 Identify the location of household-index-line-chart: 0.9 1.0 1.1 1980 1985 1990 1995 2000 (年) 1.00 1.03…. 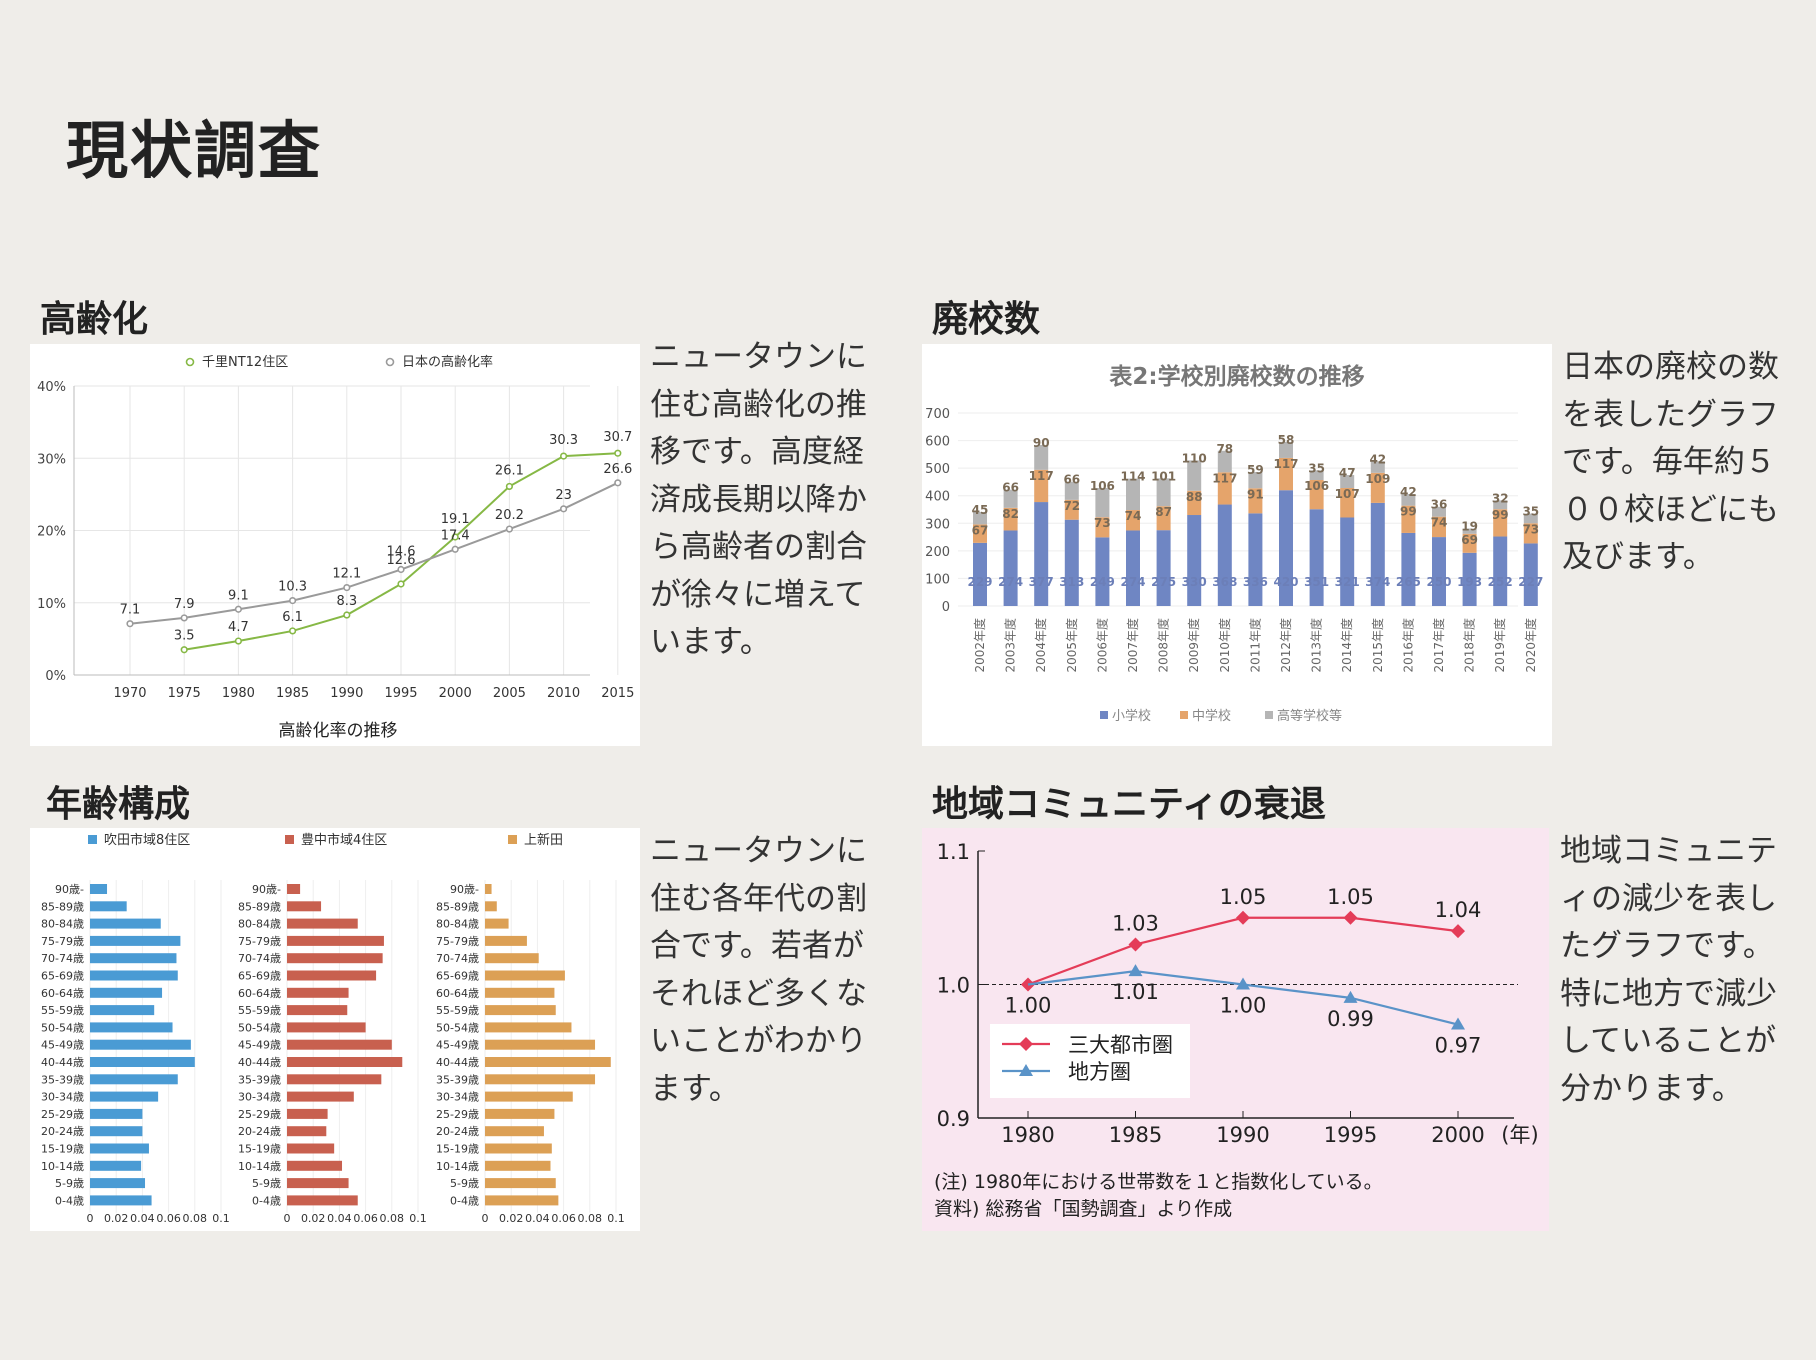
(1236, 1030).